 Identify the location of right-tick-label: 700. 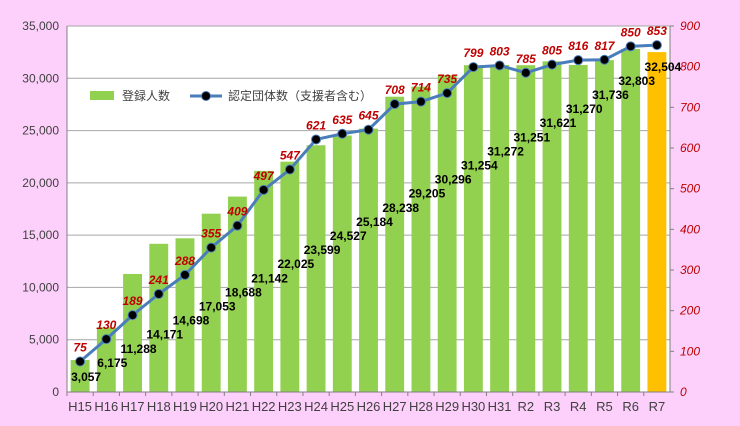
(690, 107).